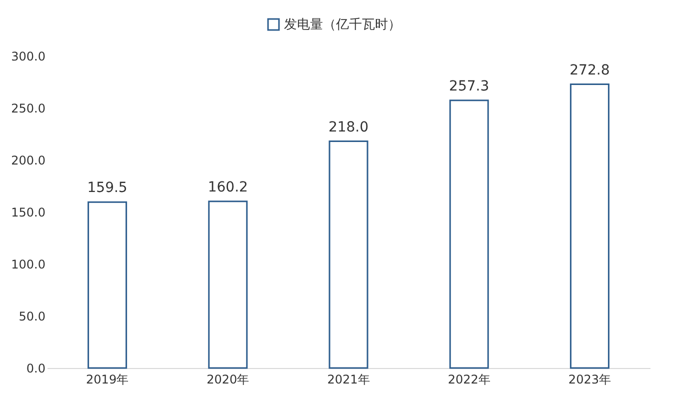 The image size is (675, 395). Describe the element at coordinates (28, 213) in the screenshot. I see `y-tick-label: 150.0` at that location.